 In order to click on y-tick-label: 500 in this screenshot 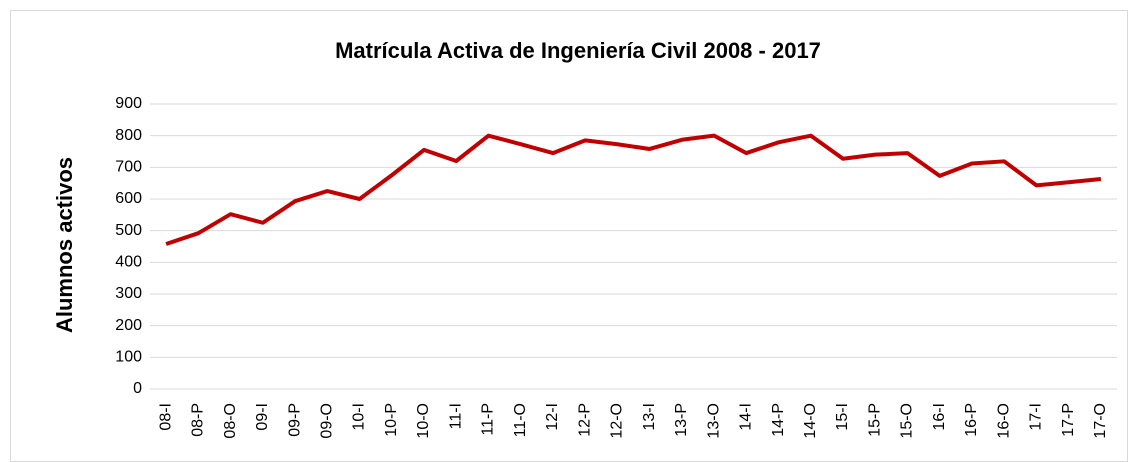, I will do `click(128, 230)`.